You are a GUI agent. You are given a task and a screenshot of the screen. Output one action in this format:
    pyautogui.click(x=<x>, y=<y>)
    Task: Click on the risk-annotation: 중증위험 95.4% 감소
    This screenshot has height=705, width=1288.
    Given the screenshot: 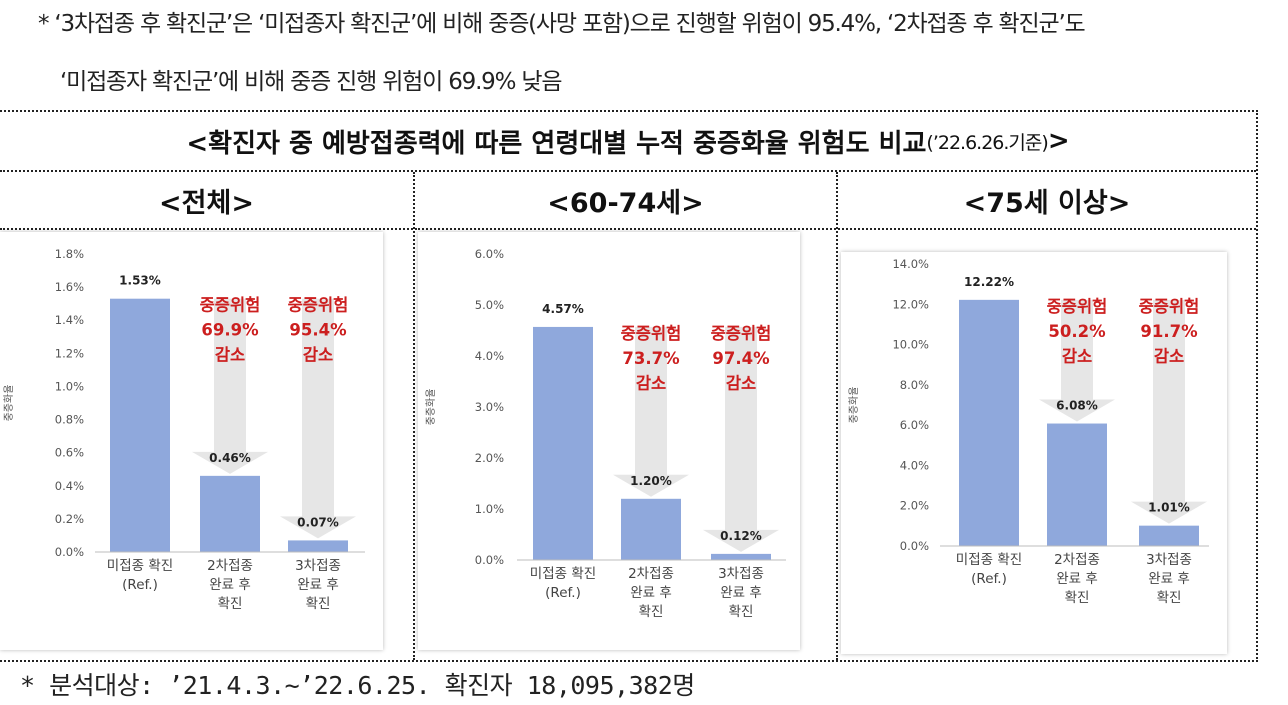 What is the action you would take?
    pyautogui.click(x=318, y=330)
    